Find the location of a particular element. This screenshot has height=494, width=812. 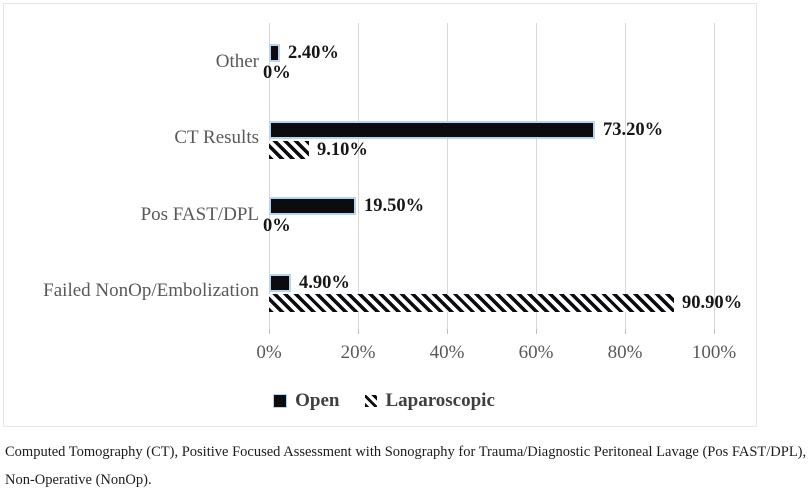

x-tick-label: 40% is located at coordinates (447, 352).